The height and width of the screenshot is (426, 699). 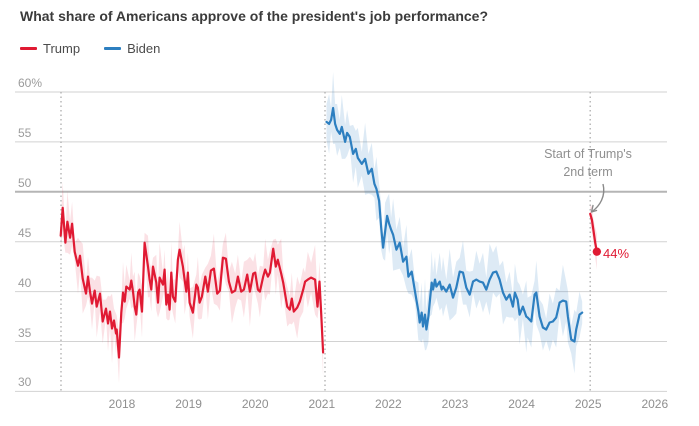 What do you see at coordinates (113, 48) in the screenshot?
I see `biden-line-swatch` at bounding box center [113, 48].